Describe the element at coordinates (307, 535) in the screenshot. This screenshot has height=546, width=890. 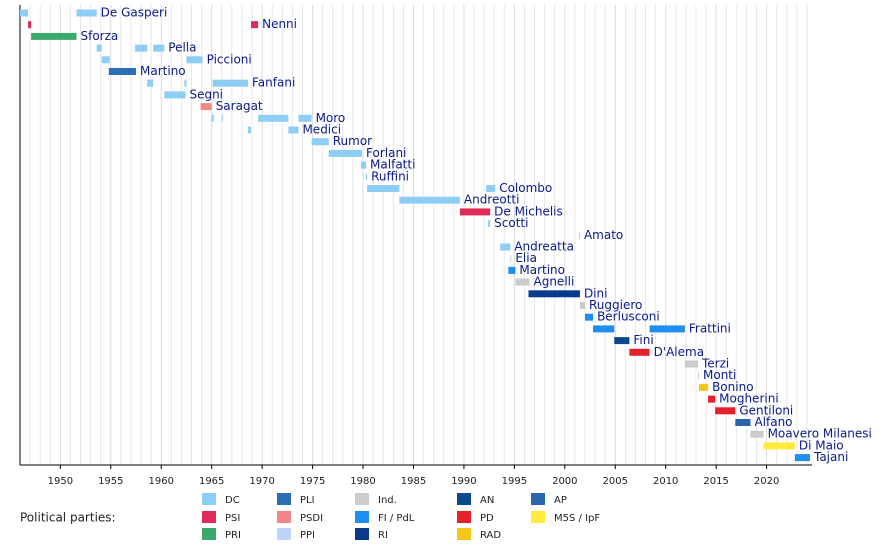
I see `legend-label: PPI` at that location.